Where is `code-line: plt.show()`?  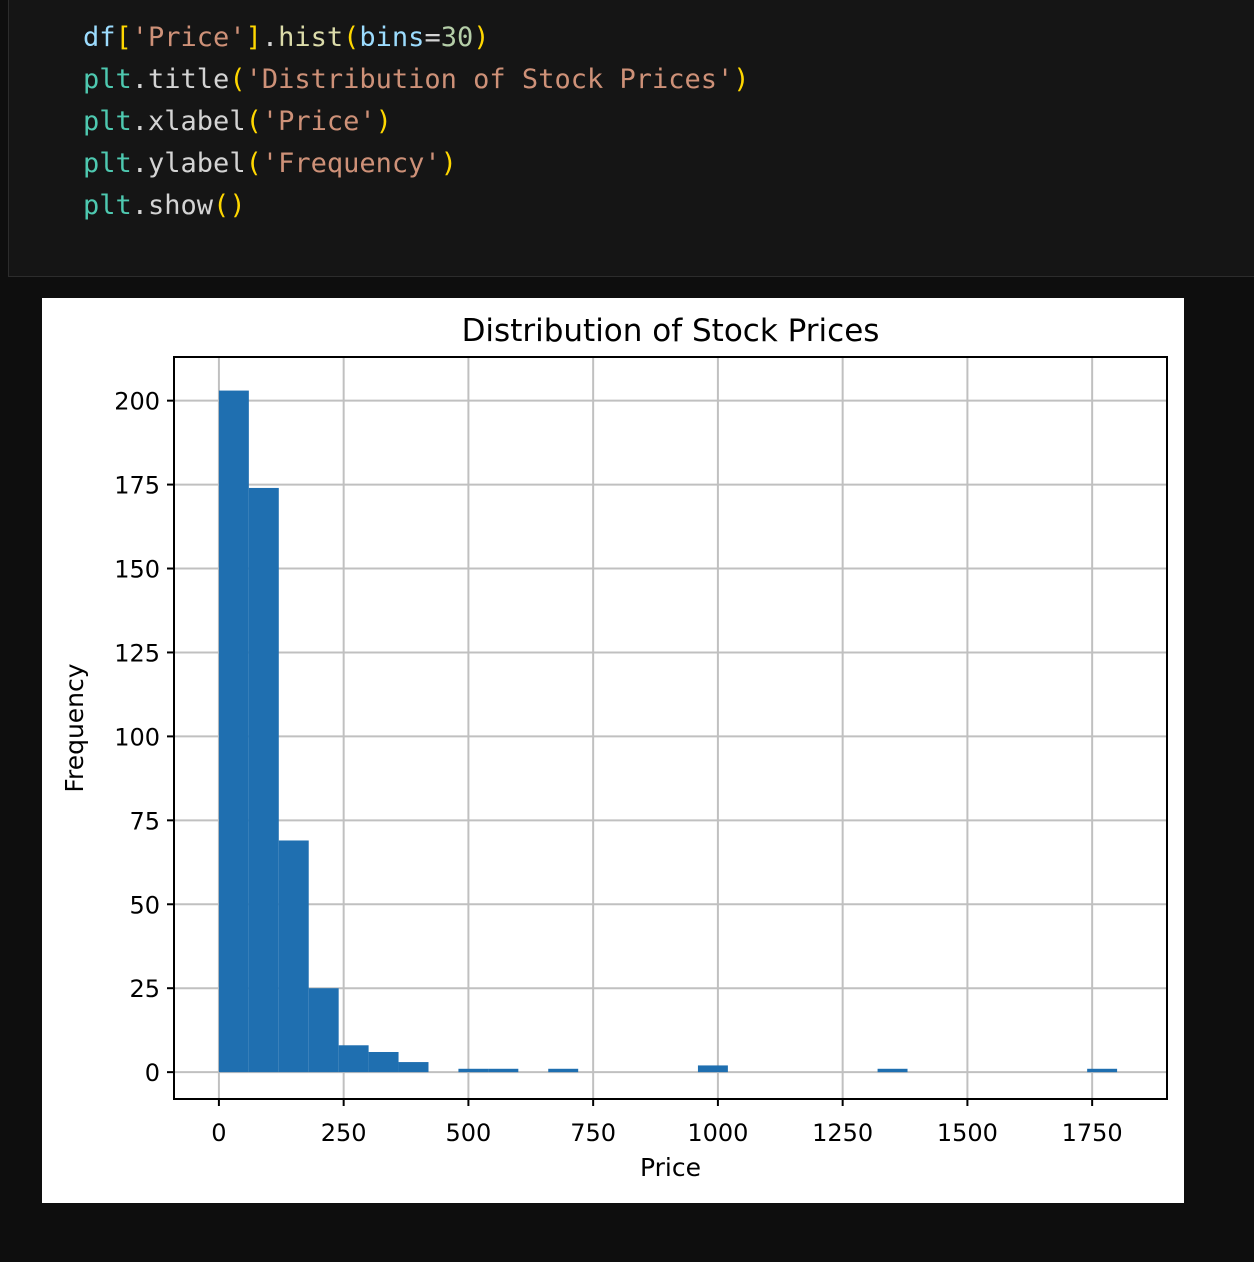
code-line: plt.show() is located at coordinates (164, 206).